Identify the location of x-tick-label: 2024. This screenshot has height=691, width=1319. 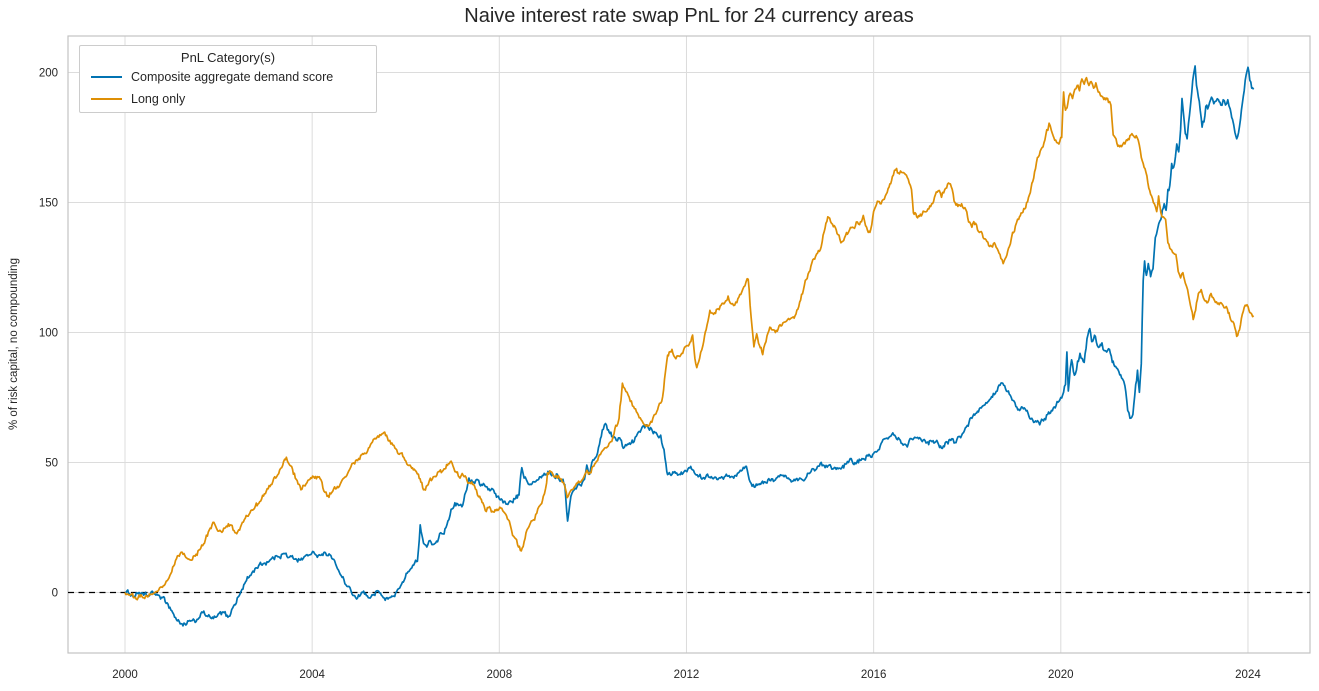
(1248, 675).